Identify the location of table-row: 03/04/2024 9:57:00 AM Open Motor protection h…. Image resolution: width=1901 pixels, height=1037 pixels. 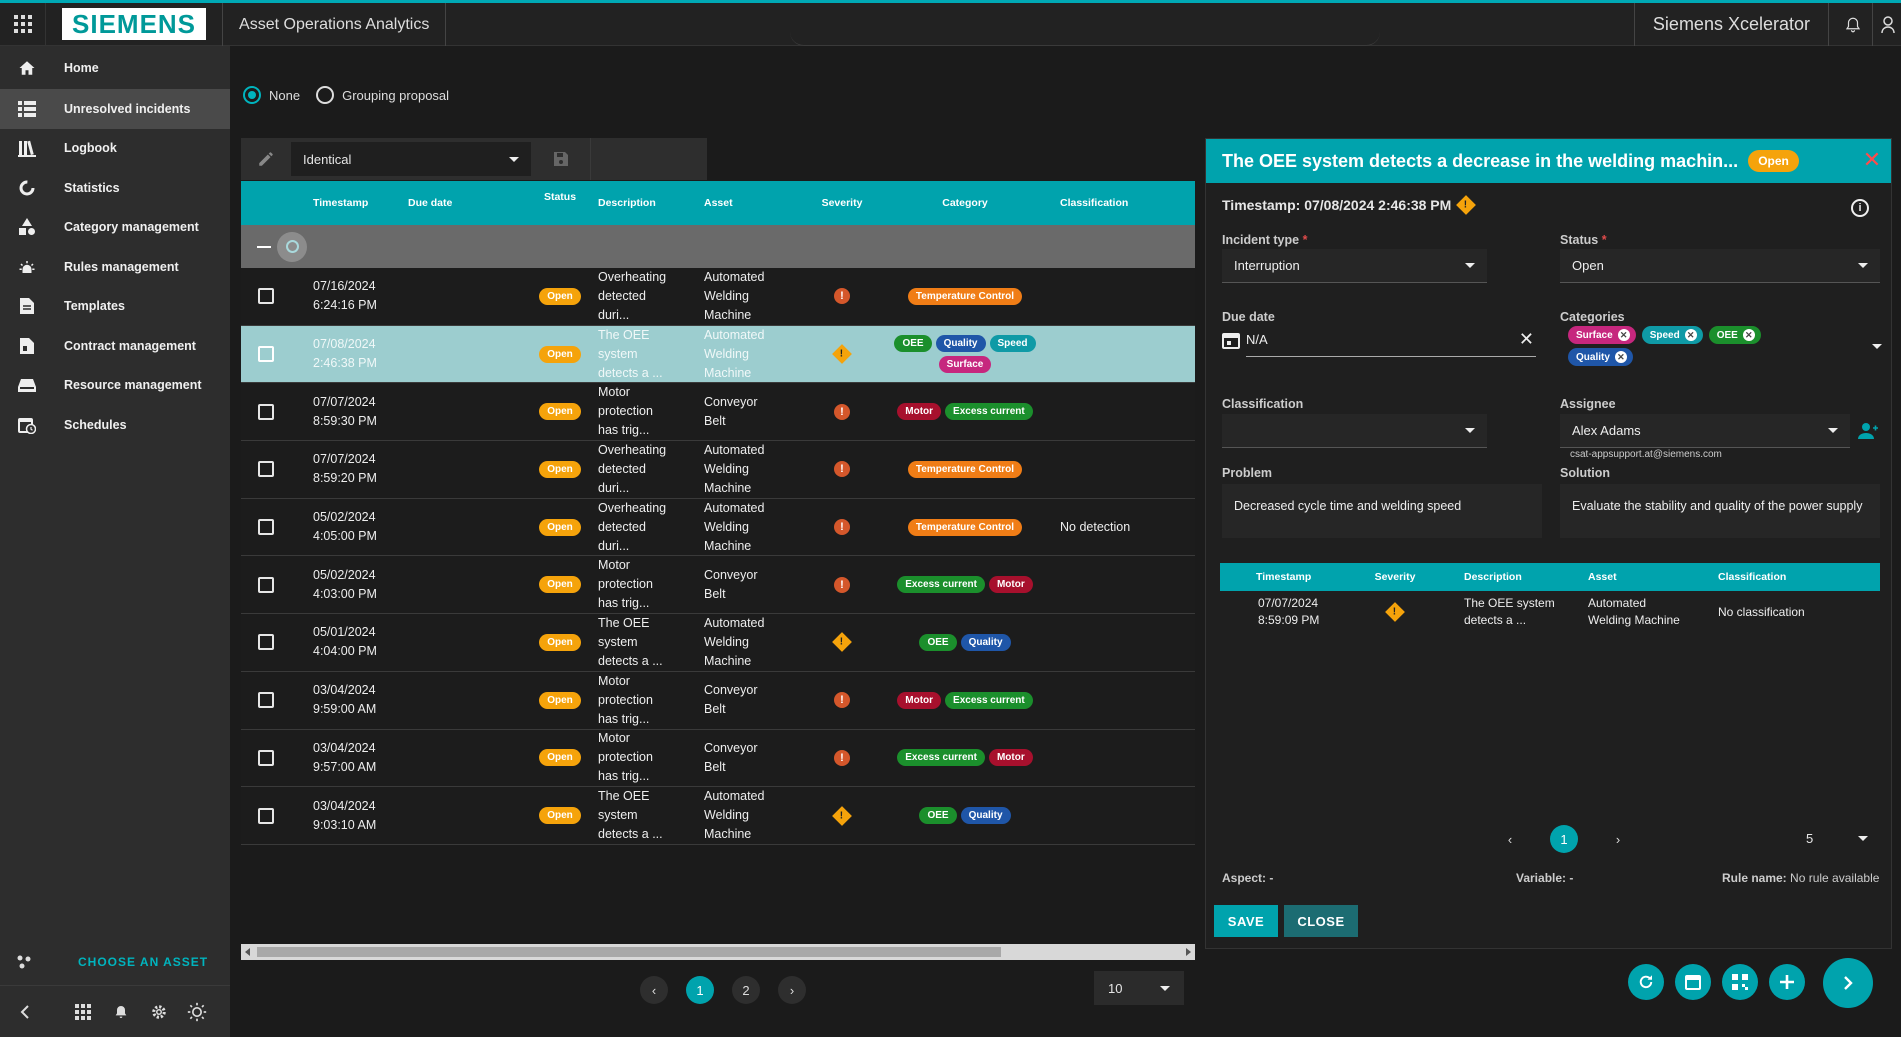
(718, 758).